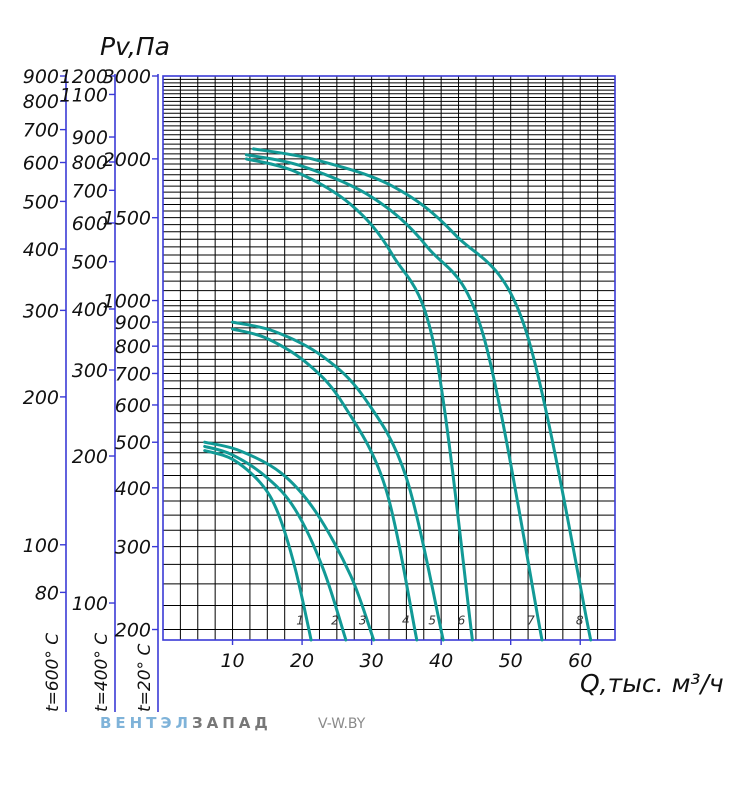  Describe the element at coordinates (127, 160) in the screenshot. I see `y-tick-label: 2000` at that location.